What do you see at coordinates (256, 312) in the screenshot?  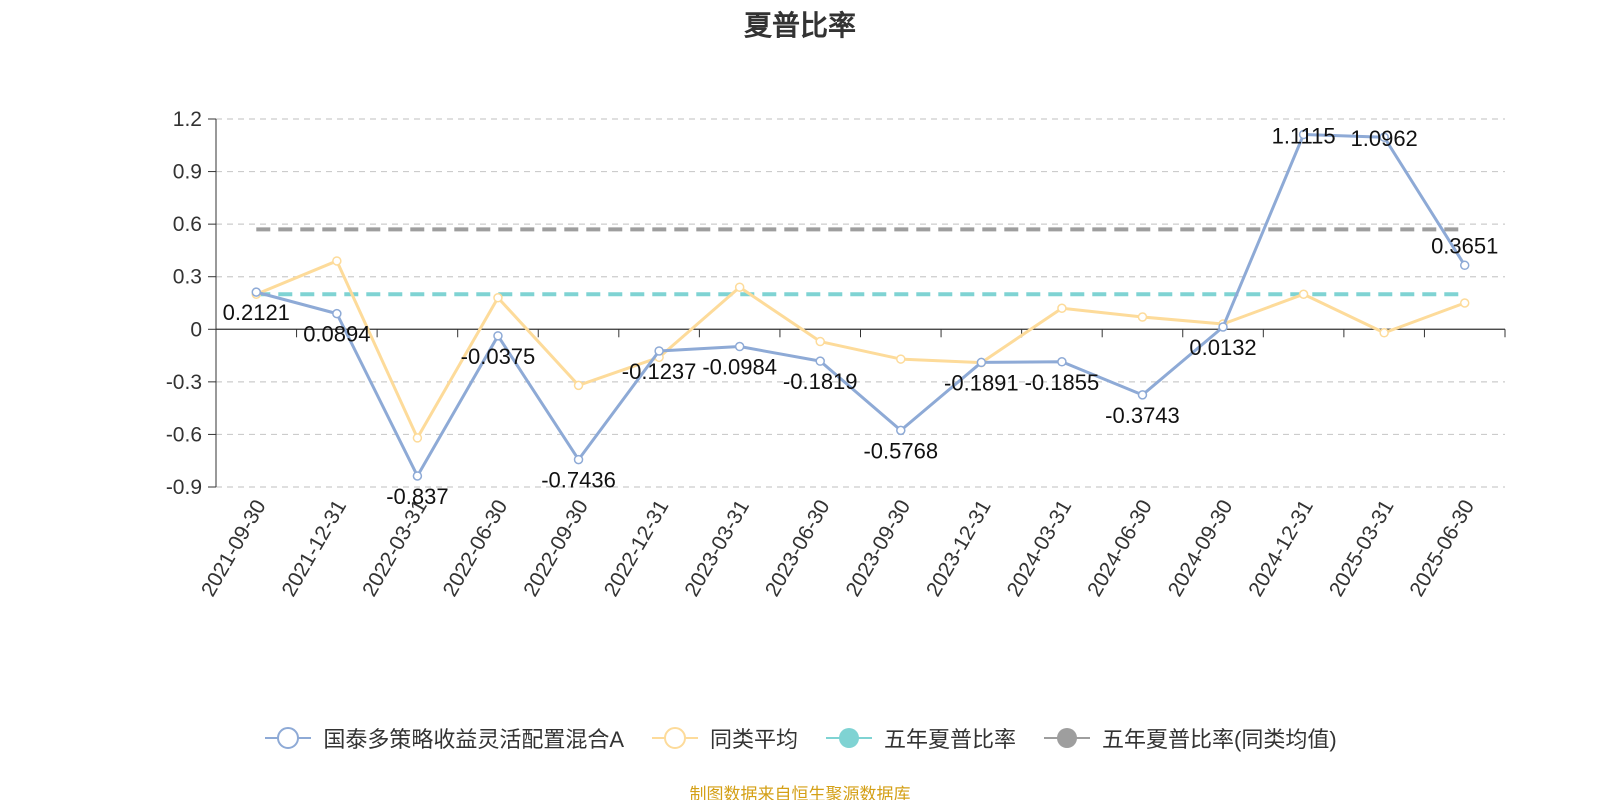 I see `data-label: 0.2121` at bounding box center [256, 312].